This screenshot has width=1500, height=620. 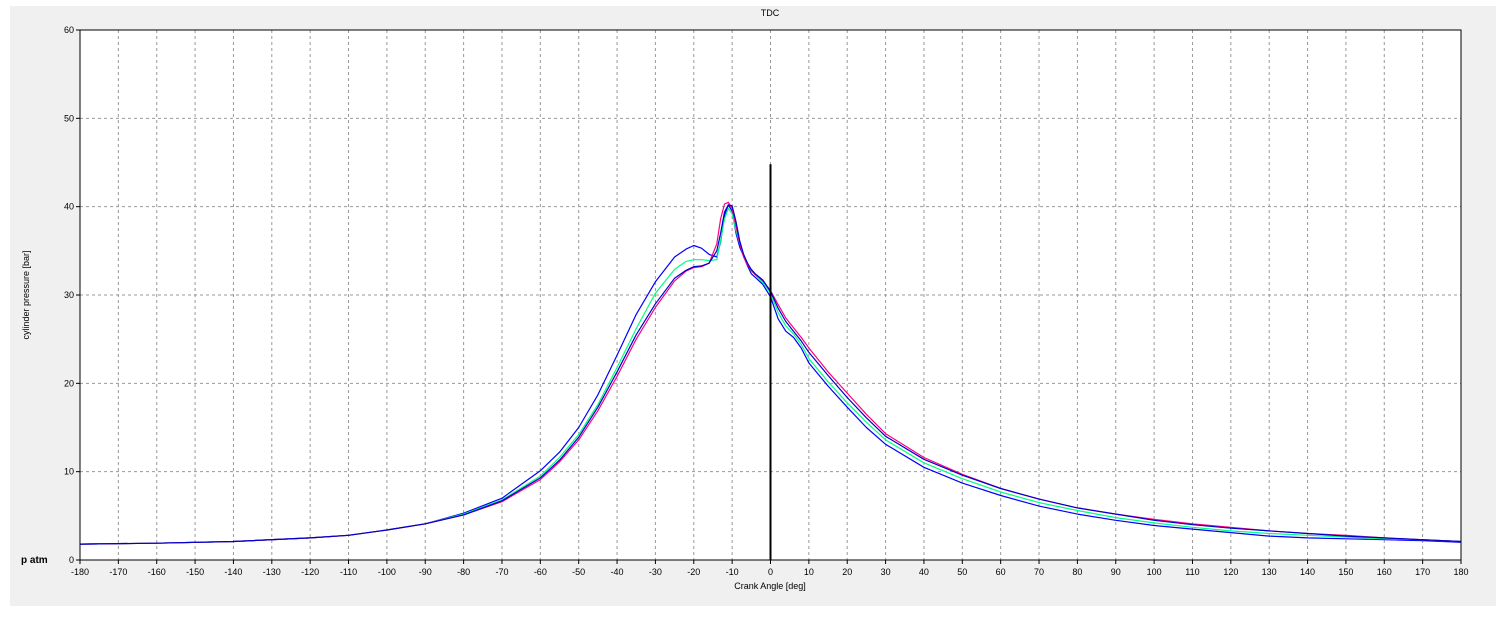 I want to click on x-tick-label: -140, so click(x=233, y=572).